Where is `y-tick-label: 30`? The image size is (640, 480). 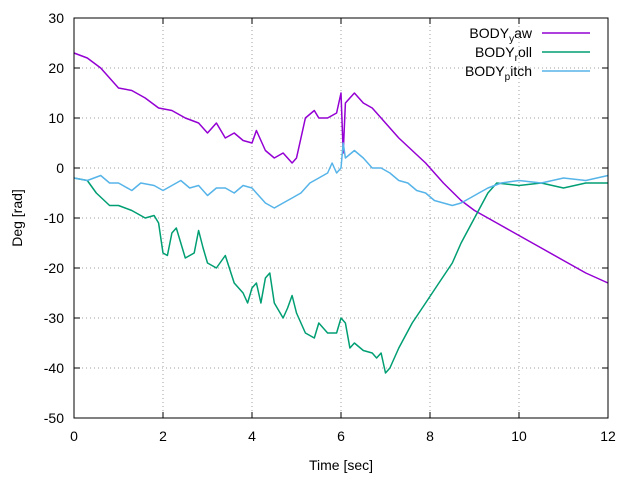 y-tick-label: 30 is located at coordinates (56, 18).